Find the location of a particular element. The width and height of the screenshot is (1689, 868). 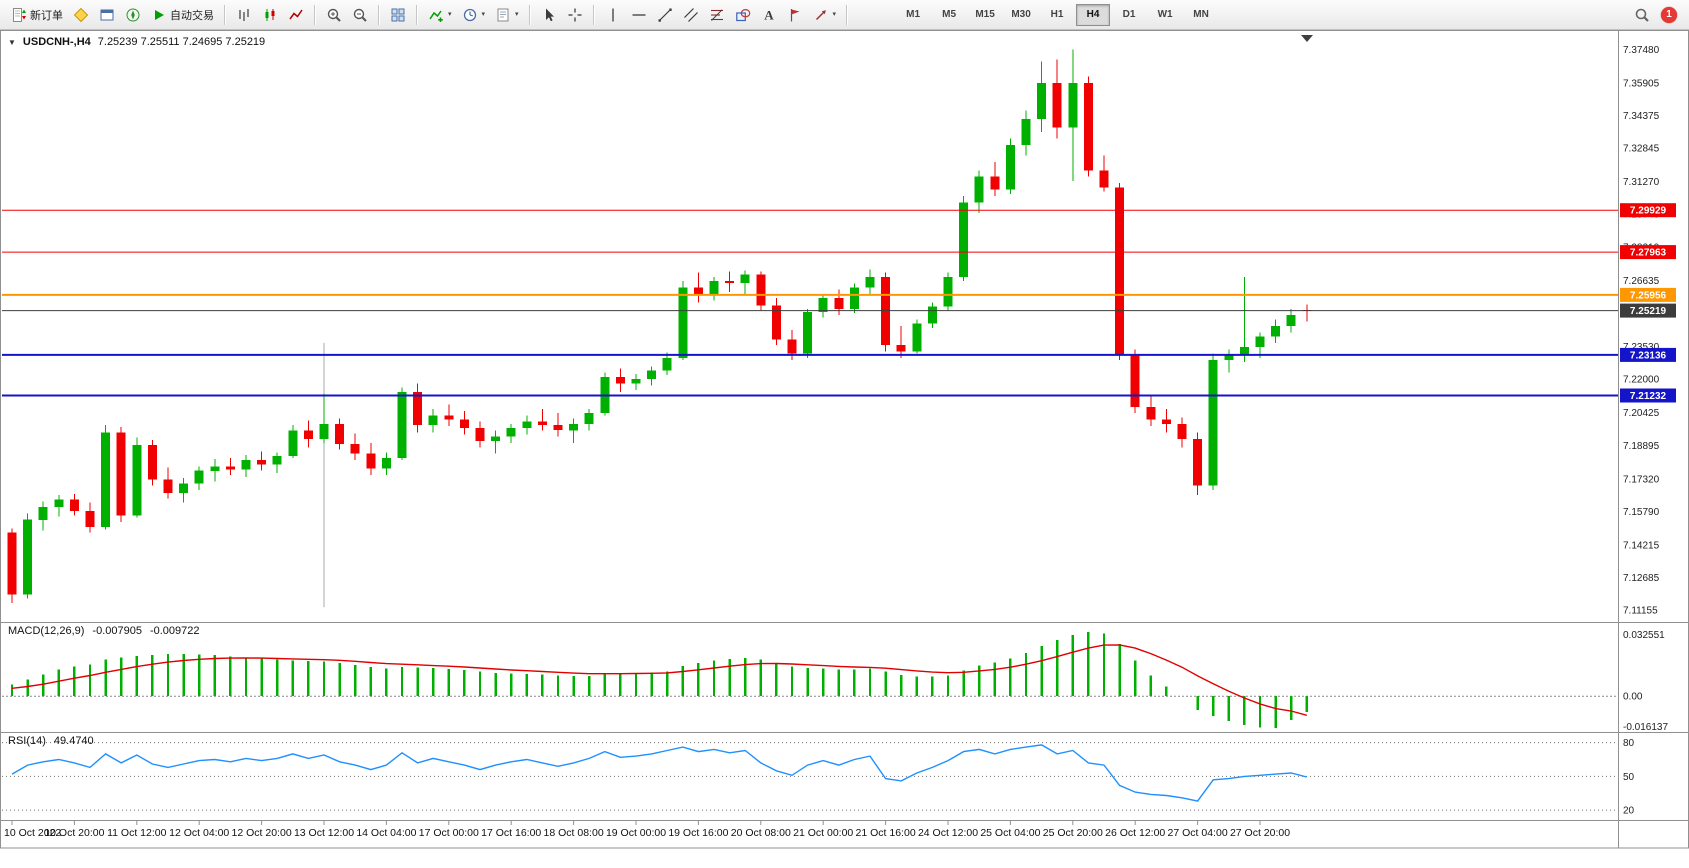

horizontal-line-button is located at coordinates (639, 15).